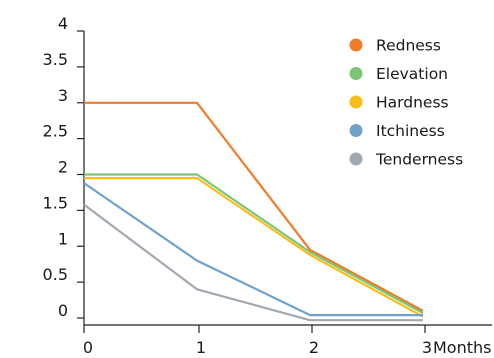  Describe the element at coordinates (201, 347) in the screenshot. I see `x-tick-label: 1` at that location.